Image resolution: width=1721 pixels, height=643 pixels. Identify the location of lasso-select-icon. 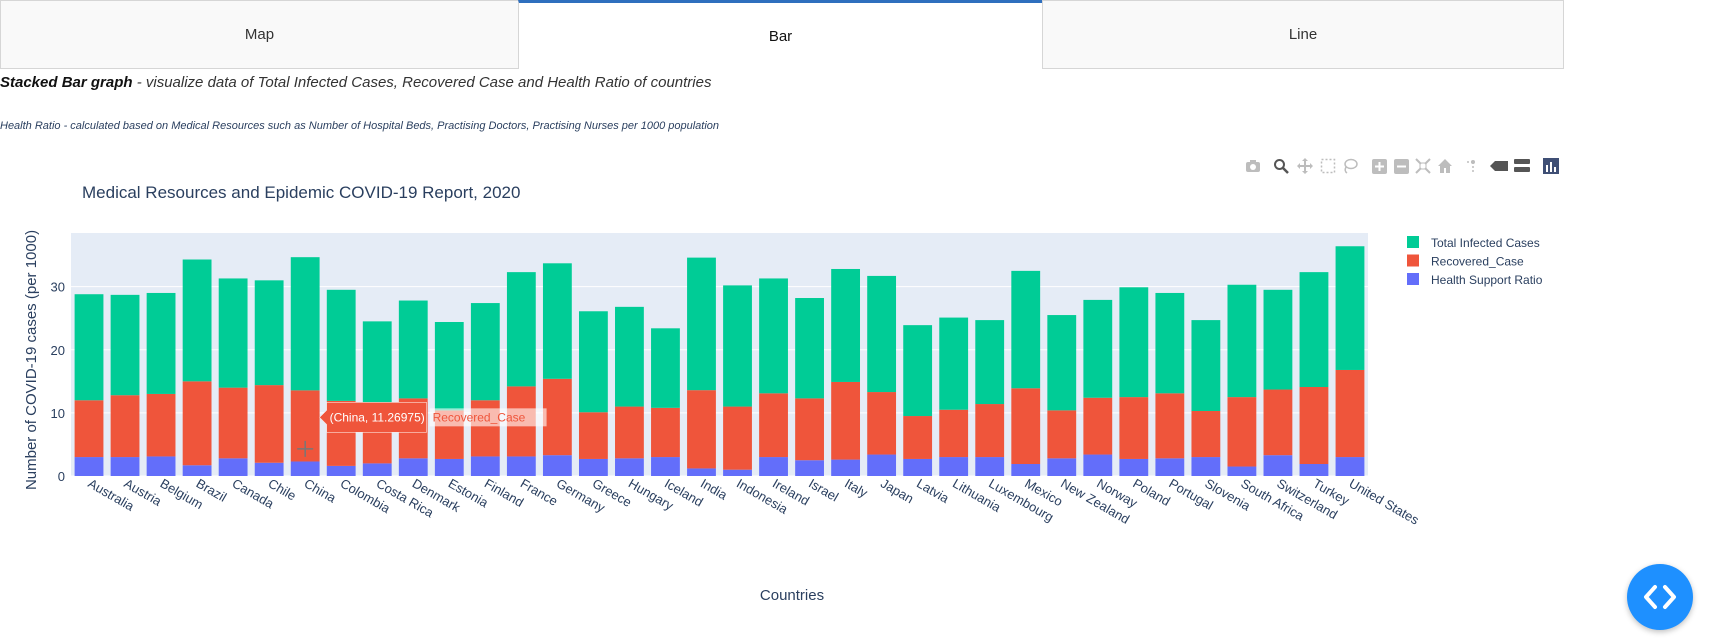
(1350, 166).